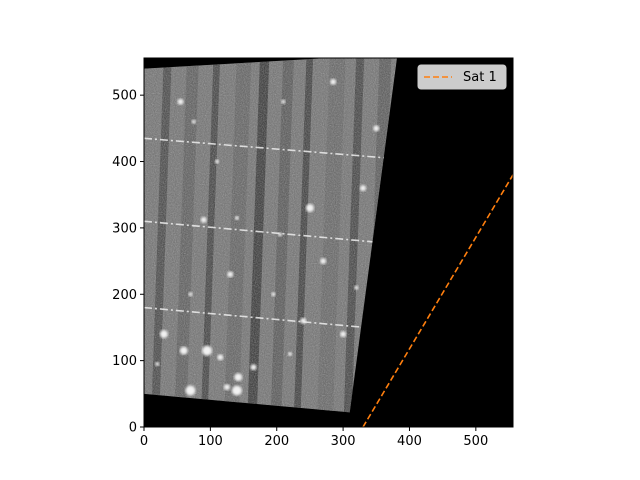 This screenshot has width=640, height=480. What do you see at coordinates (210, 441) in the screenshot?
I see `x-tick-label: 100` at bounding box center [210, 441].